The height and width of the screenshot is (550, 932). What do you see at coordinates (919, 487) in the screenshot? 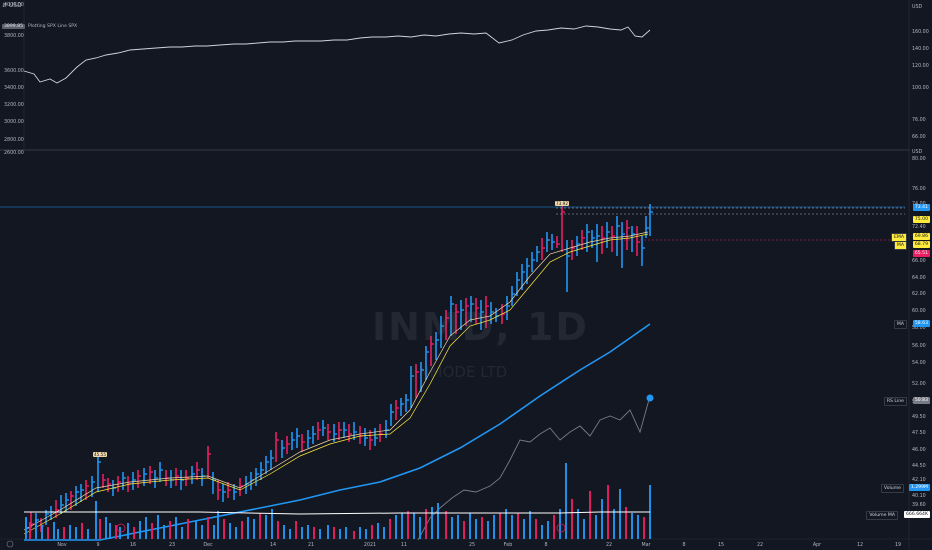
I see `price-tag: 1.299M` at bounding box center [919, 487].